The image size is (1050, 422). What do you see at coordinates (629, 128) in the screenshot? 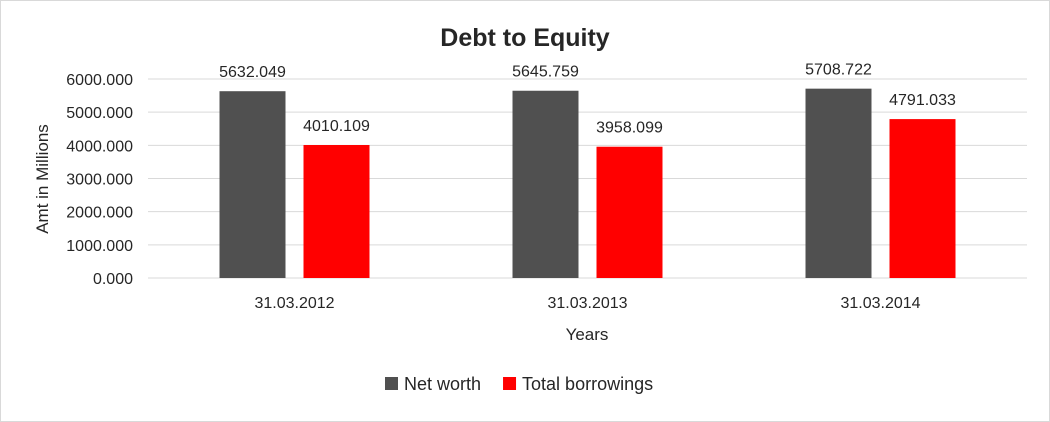
I see `data-label: 3958.099` at bounding box center [629, 128].